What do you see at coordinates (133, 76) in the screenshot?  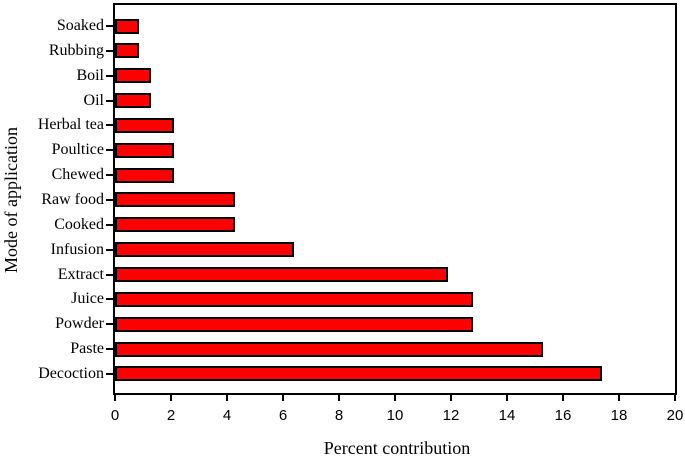 I see `bar-boil` at bounding box center [133, 76].